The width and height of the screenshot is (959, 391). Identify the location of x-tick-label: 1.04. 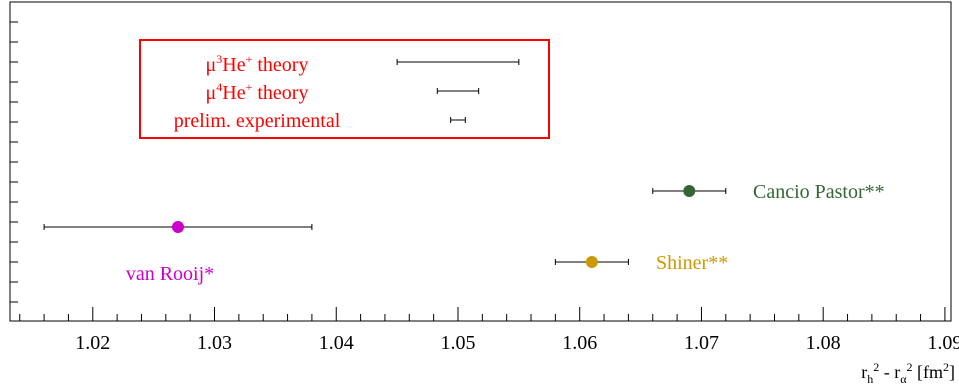
(336, 343).